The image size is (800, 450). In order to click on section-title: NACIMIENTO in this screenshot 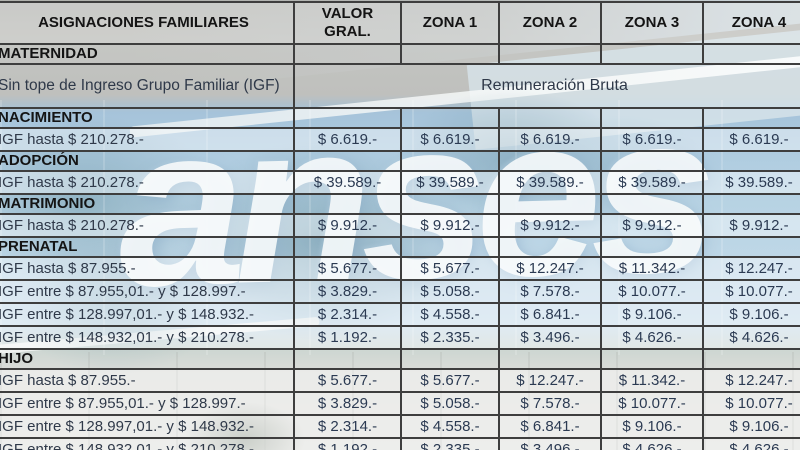, I will do `click(147, 118)`.